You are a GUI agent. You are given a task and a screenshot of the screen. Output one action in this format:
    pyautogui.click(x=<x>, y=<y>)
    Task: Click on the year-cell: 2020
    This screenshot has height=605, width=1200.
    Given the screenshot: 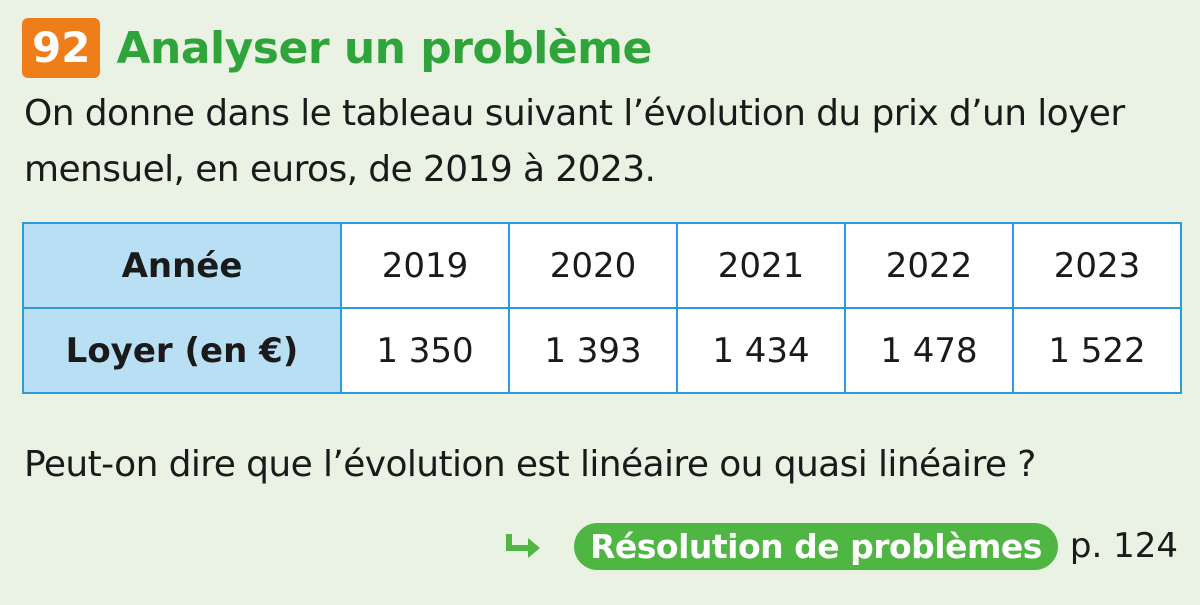 What is the action you would take?
    pyautogui.click(x=593, y=265)
    